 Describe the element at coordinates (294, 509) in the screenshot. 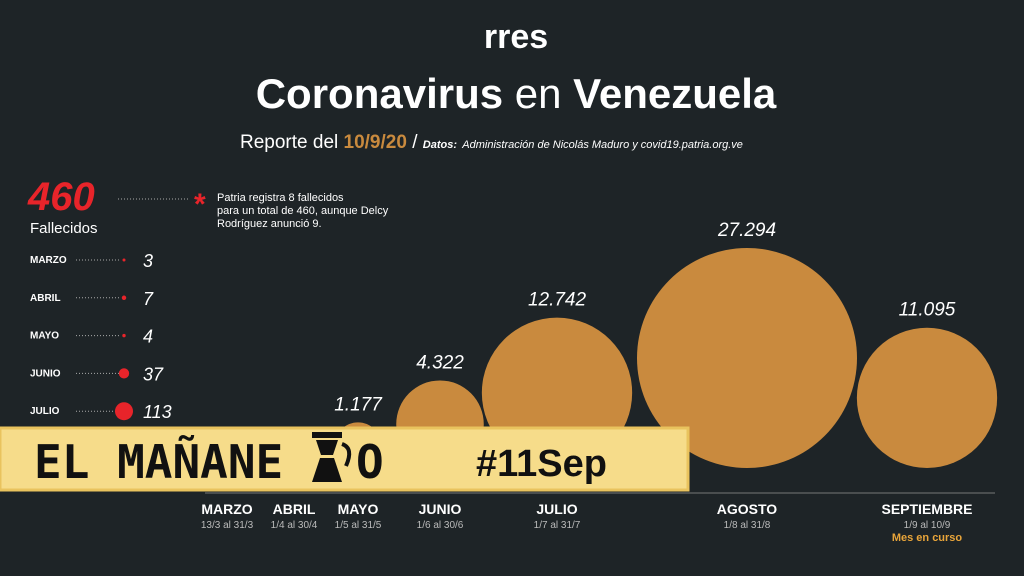

I see `x-tick-label: ABRIL` at that location.